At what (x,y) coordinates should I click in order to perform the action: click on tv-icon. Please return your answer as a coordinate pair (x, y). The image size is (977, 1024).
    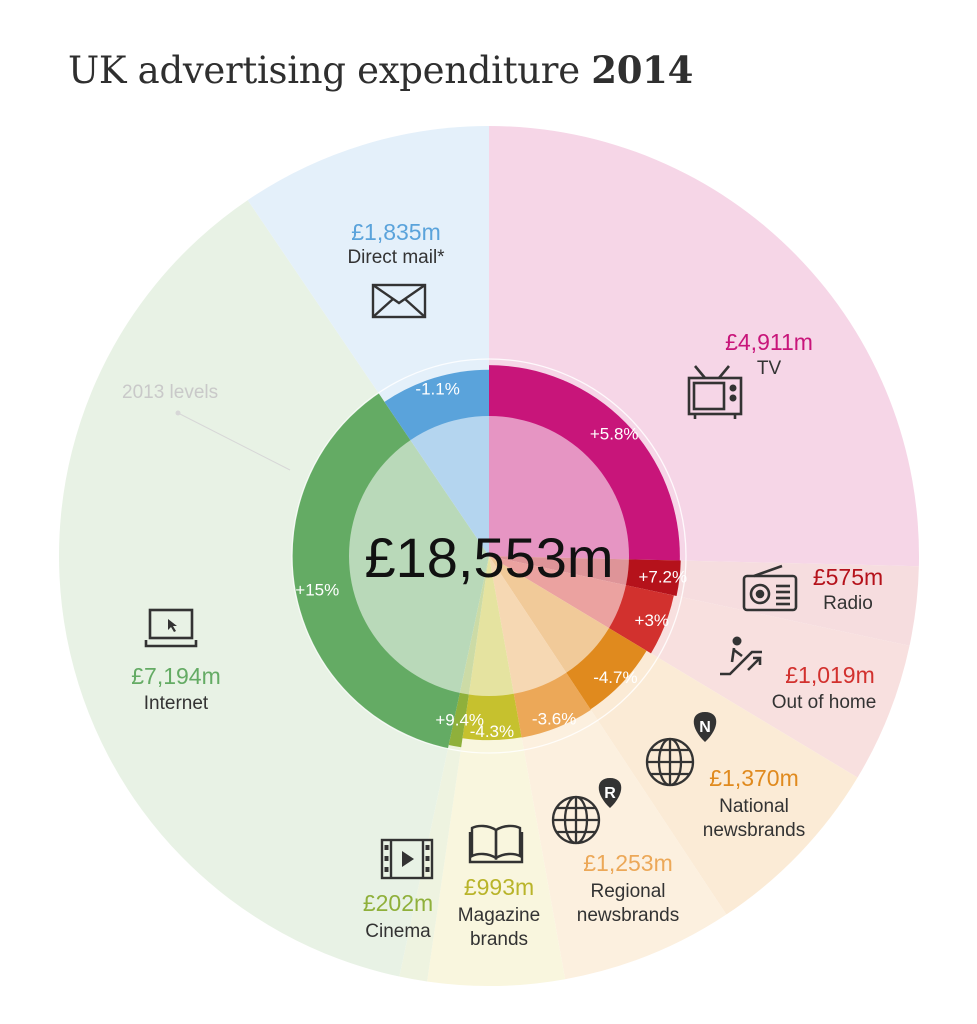
    Looking at the image, I should click on (715, 392).